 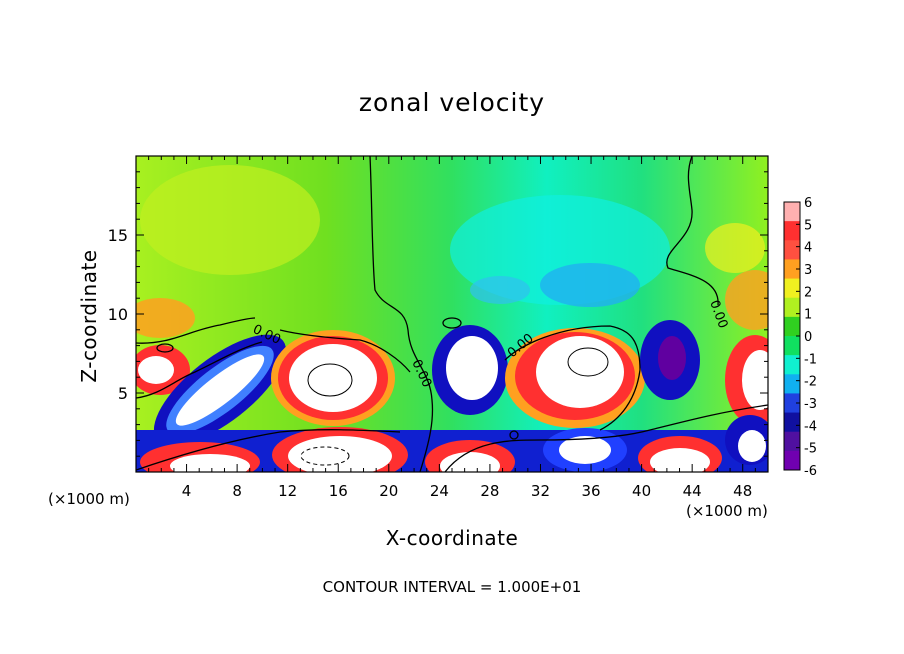 What do you see at coordinates (641, 491) in the screenshot?
I see `x-tick-label: 40` at bounding box center [641, 491].